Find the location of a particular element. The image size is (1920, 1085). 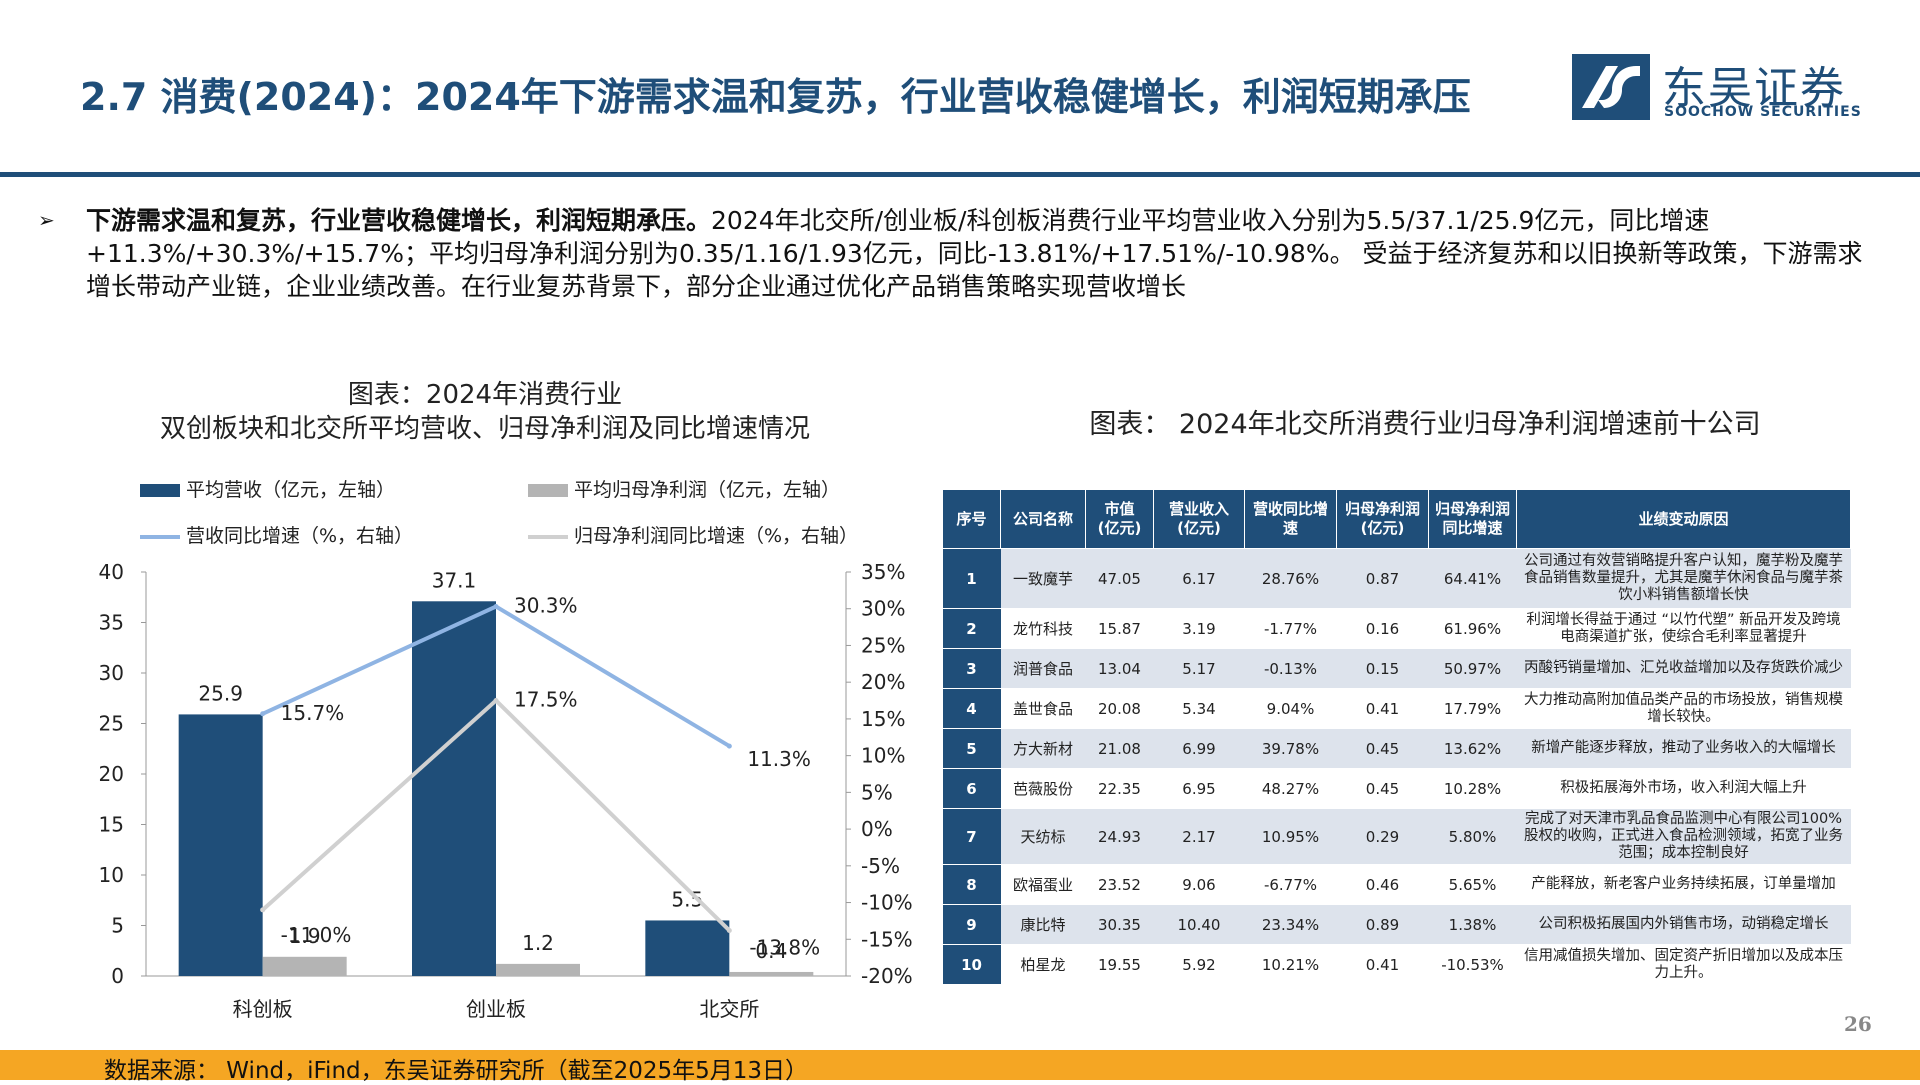

table-header-cell: 市值 (亿元) is located at coordinates (1119, 519).